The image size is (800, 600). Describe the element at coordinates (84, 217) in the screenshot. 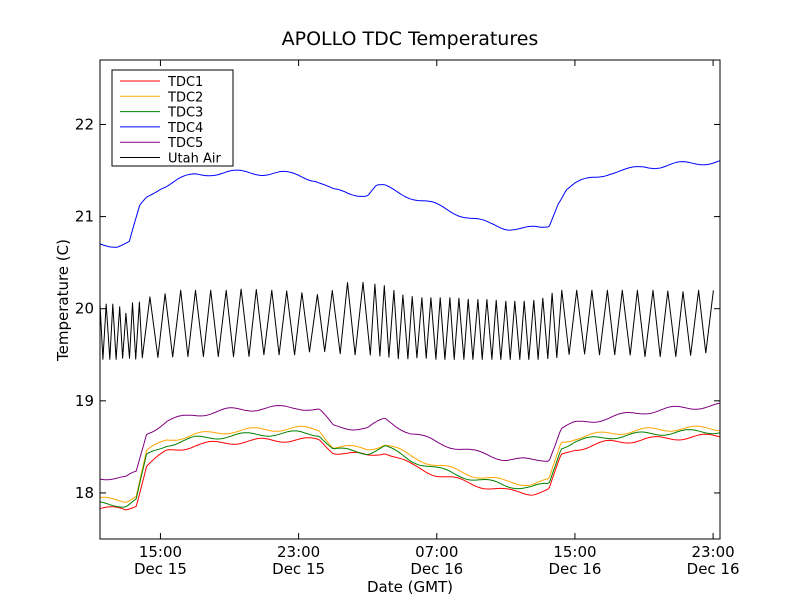

I see `y-tick-label: 21` at that location.